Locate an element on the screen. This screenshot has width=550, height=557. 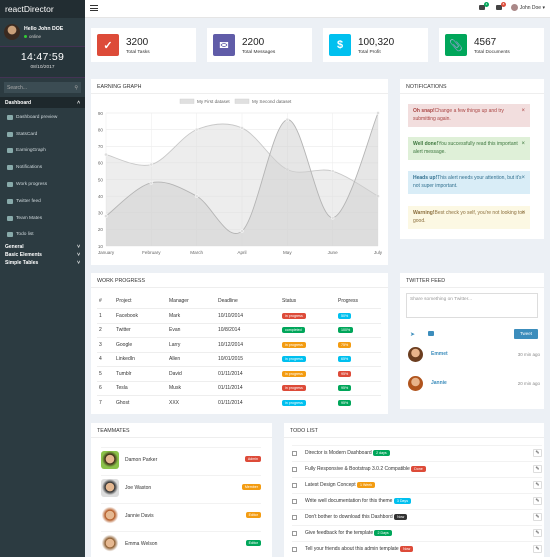
menu-toggle-icon is located at coordinates (94, 8).